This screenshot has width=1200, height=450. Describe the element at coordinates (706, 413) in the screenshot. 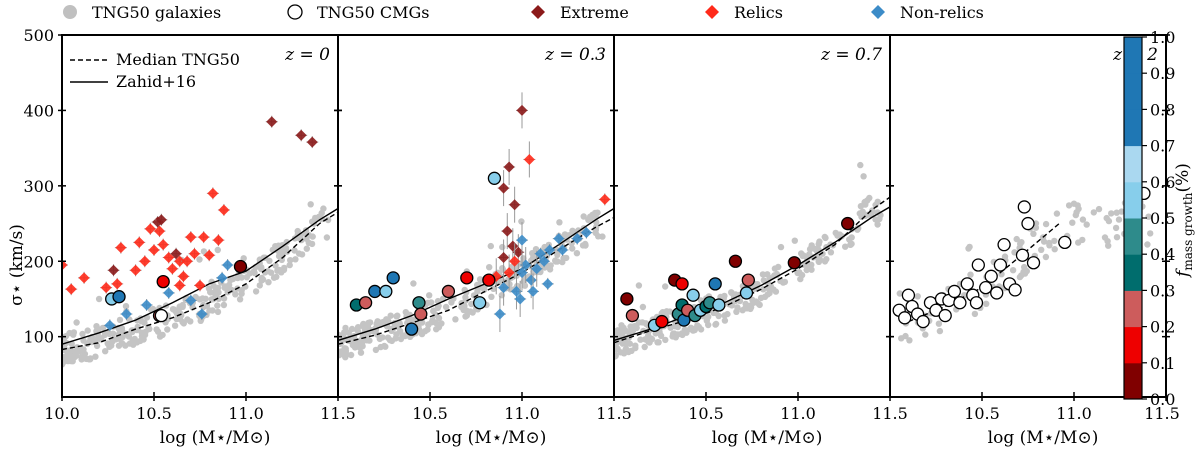

I see `x-tick-label: 10.5` at that location.